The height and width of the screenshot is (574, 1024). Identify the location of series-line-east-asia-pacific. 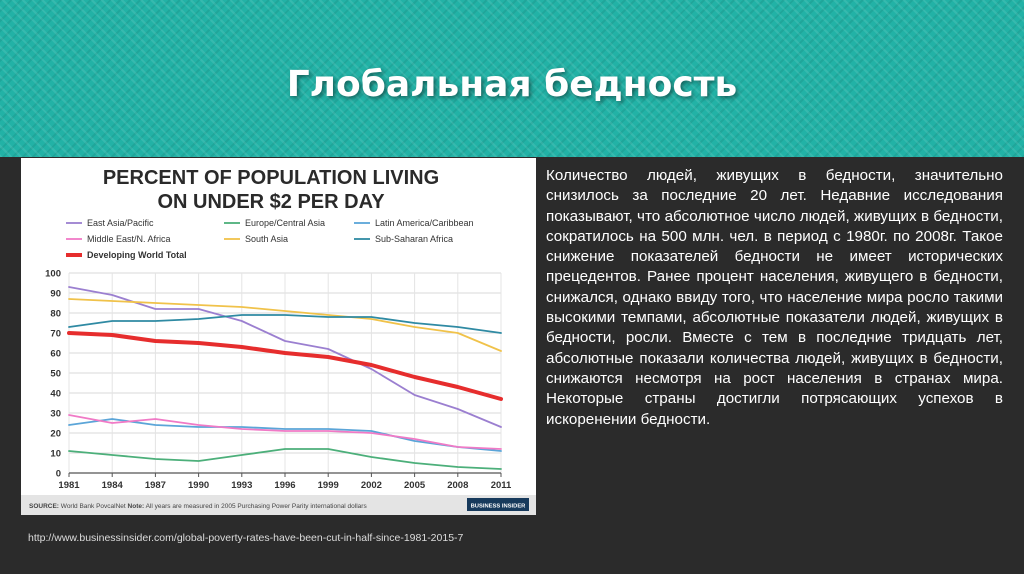
(285, 357).